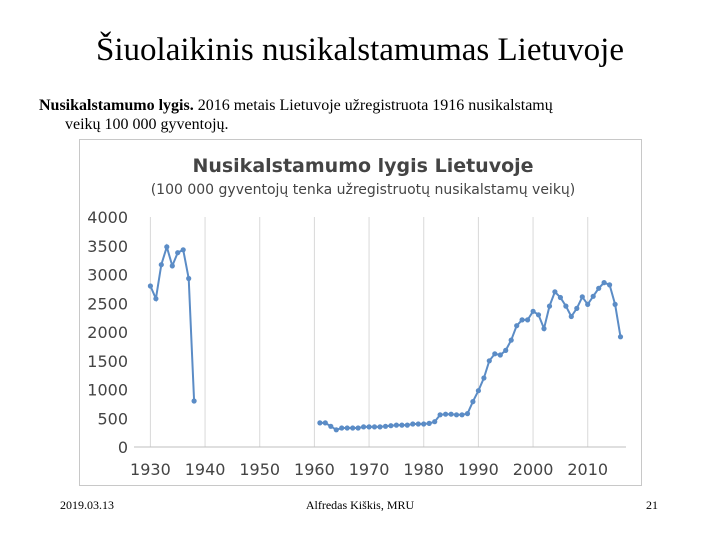 The image size is (720, 540). I want to click on intro-text-line2: veikų 100 000 gyventojų., so click(147, 124).